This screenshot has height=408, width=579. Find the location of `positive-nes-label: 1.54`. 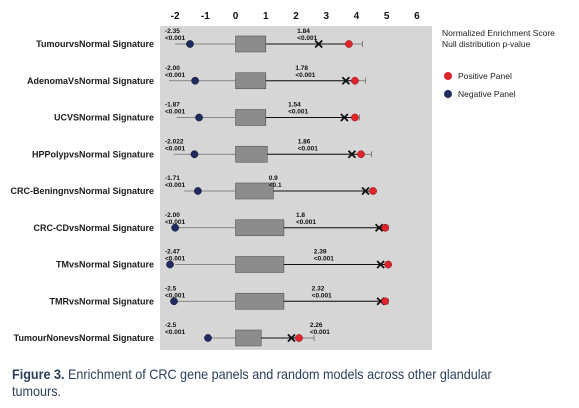

positive-nes-label: 1.54 is located at coordinates (294, 105).